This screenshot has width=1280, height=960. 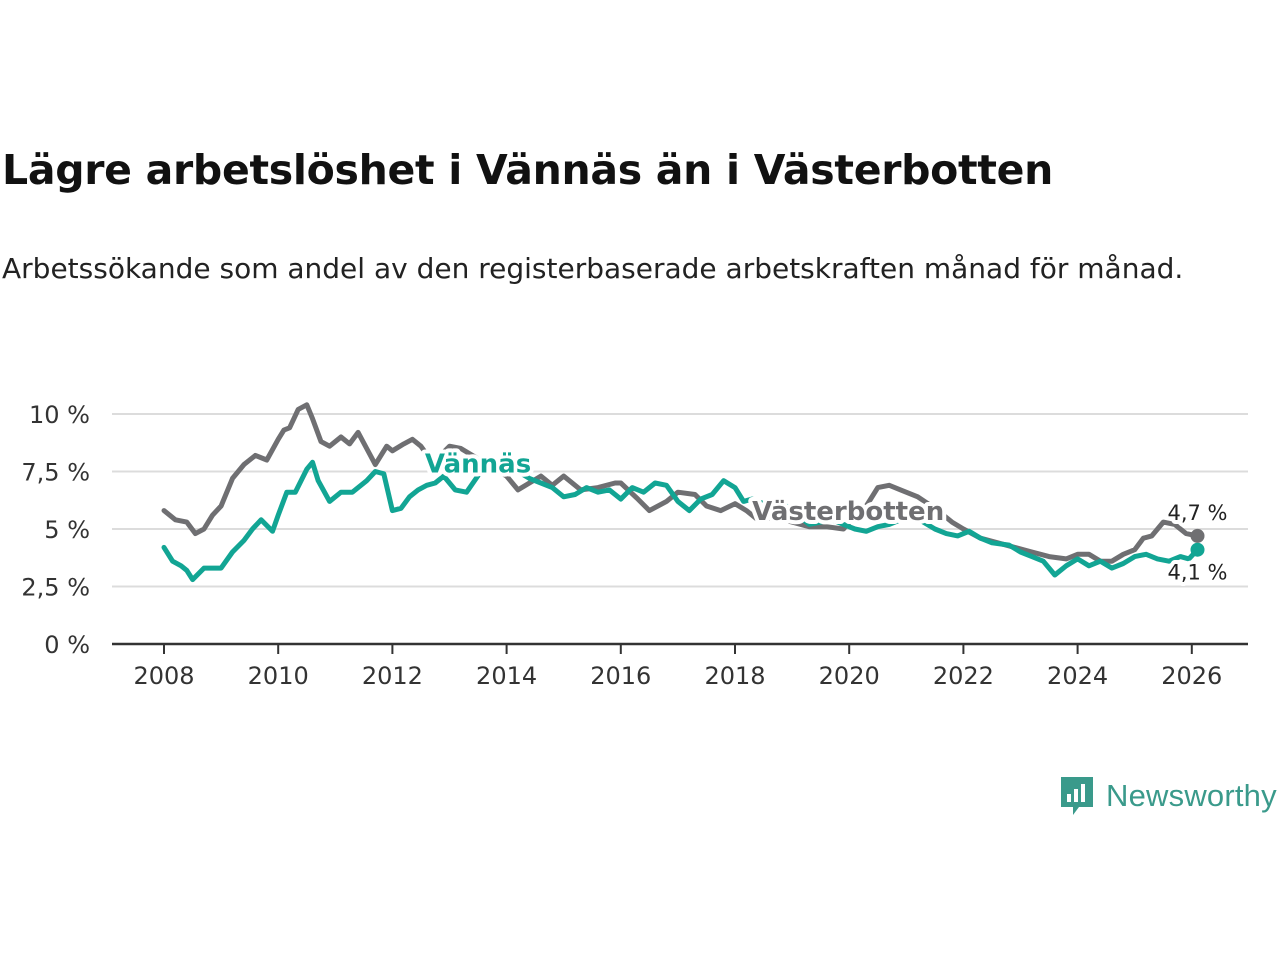 I want to click on y-axis-tick-labels: 0 % 2,5 % 5 % 7,5 % 10 %, so click(x=55, y=530).